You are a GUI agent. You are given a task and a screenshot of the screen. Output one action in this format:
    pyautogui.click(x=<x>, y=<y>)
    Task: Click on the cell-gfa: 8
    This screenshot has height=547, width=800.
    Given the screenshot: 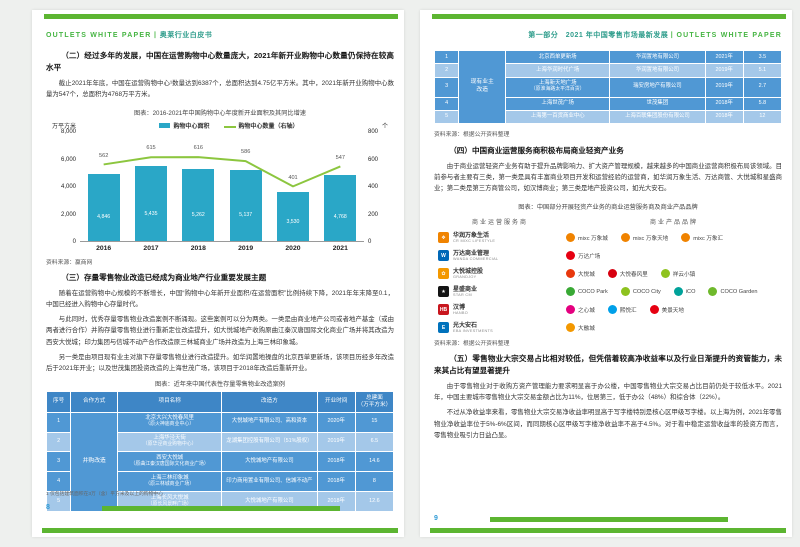 What is the action you would take?
    pyautogui.click(x=374, y=482)
    